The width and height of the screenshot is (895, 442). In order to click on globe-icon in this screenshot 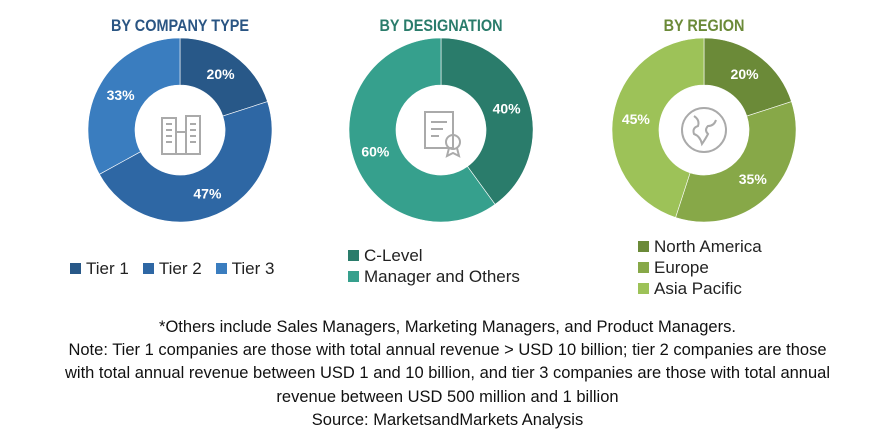, I will do `click(704, 130)`.